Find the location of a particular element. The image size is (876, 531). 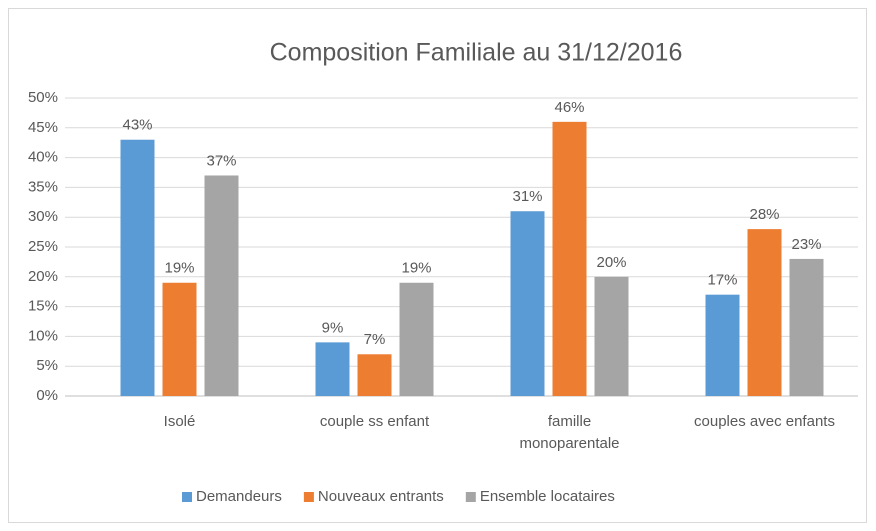

data-label: 31% is located at coordinates (527, 196).